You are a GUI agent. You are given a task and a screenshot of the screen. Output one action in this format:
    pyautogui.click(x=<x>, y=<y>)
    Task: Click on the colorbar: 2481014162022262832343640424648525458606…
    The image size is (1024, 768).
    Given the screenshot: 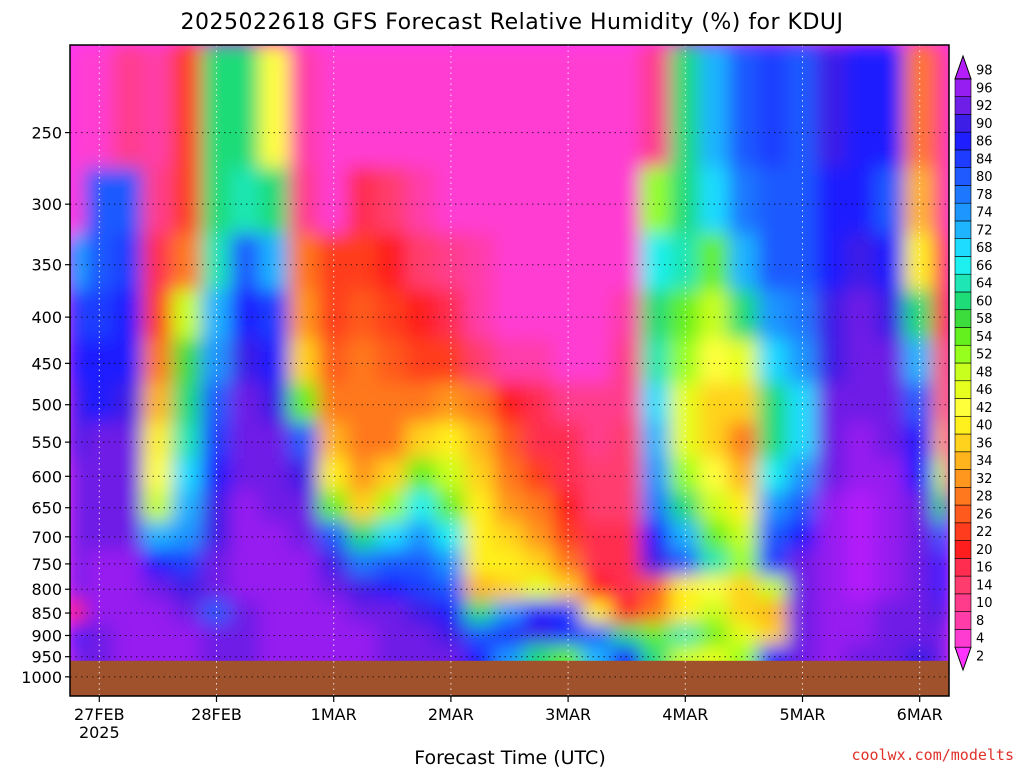 What is the action you would take?
    pyautogui.click(x=973, y=363)
    